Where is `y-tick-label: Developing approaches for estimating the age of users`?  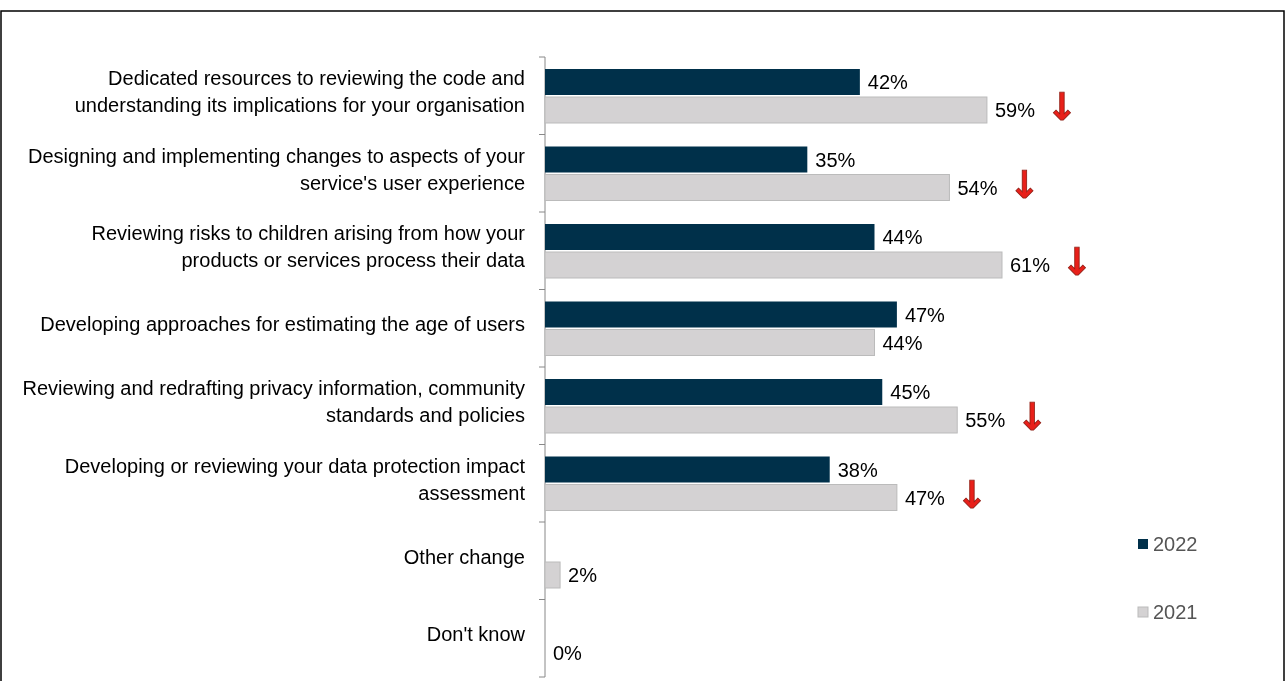 y-tick-label: Developing approaches for estimating the age of users is located at coordinates (282, 324).